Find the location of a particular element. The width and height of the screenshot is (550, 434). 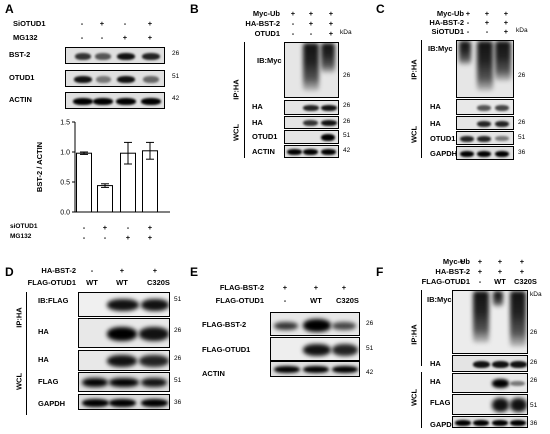

d-sign-r1-c2: C320S is located at coordinates (158, 282).